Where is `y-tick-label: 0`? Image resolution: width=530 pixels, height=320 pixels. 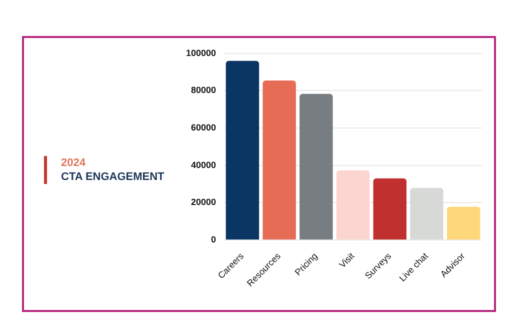 y-tick-label: 0 is located at coordinates (213, 239).